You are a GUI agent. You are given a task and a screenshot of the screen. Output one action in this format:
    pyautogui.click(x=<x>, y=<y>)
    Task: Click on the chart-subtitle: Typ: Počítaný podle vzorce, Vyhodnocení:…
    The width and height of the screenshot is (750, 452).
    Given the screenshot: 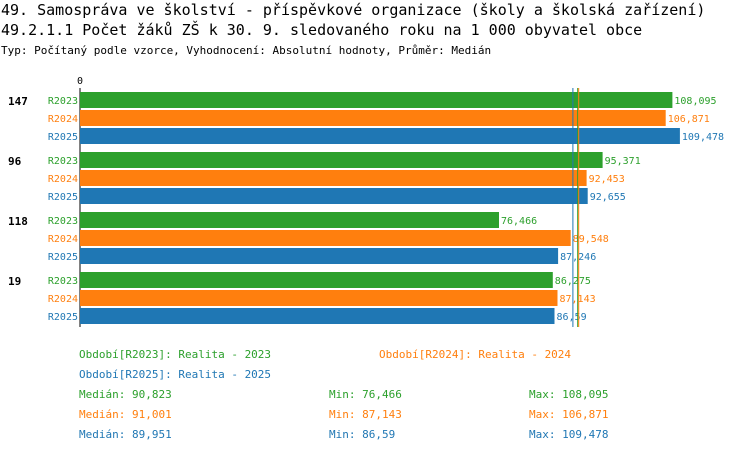 What is the action you would take?
    pyautogui.click(x=246, y=50)
    